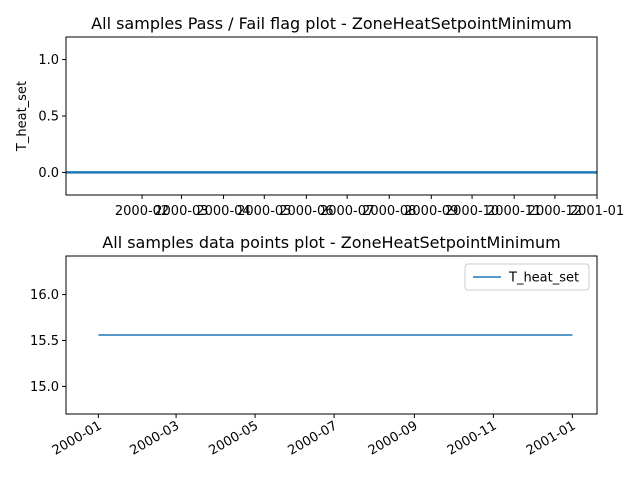 Image resolution: width=640 pixels, height=480 pixels. Describe the element at coordinates (223, 211) in the screenshot. I see `x-tick-label: 2000-04` at that location.